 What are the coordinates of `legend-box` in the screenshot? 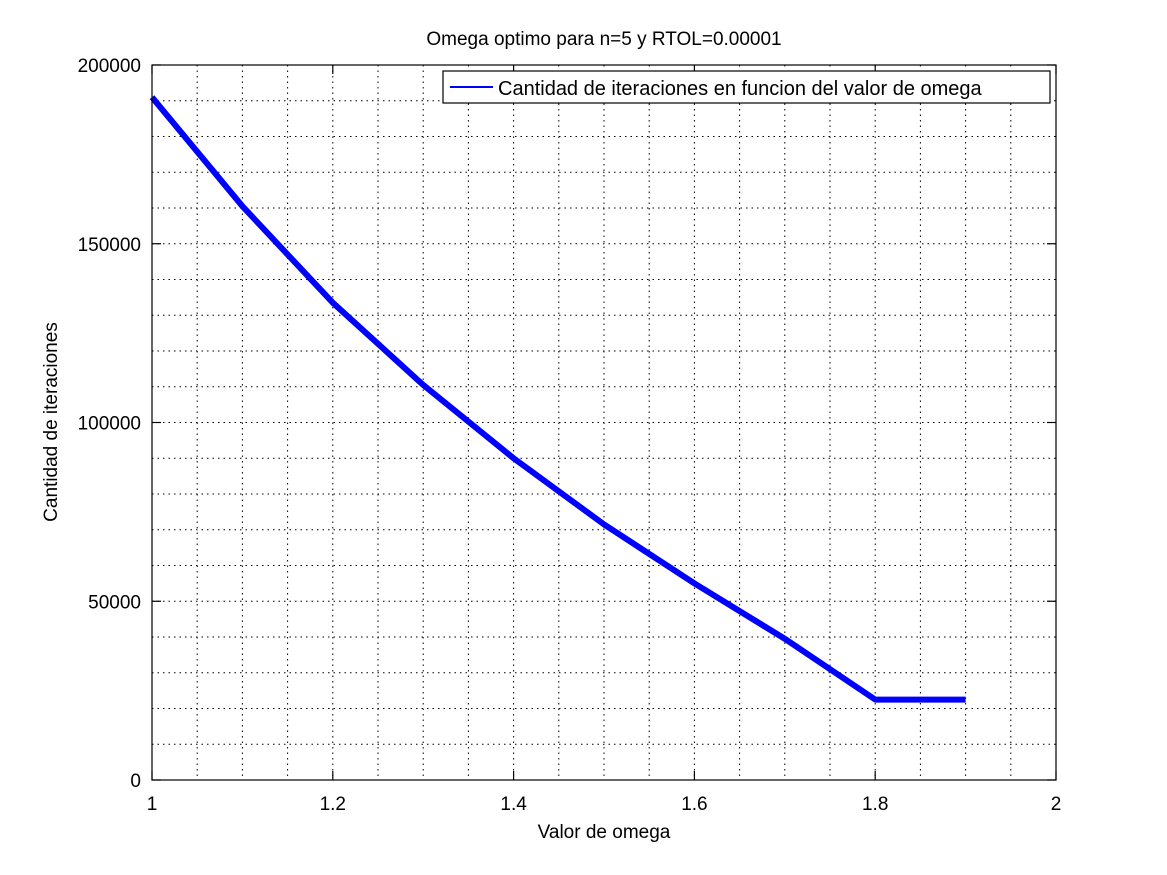 It's located at (746, 87).